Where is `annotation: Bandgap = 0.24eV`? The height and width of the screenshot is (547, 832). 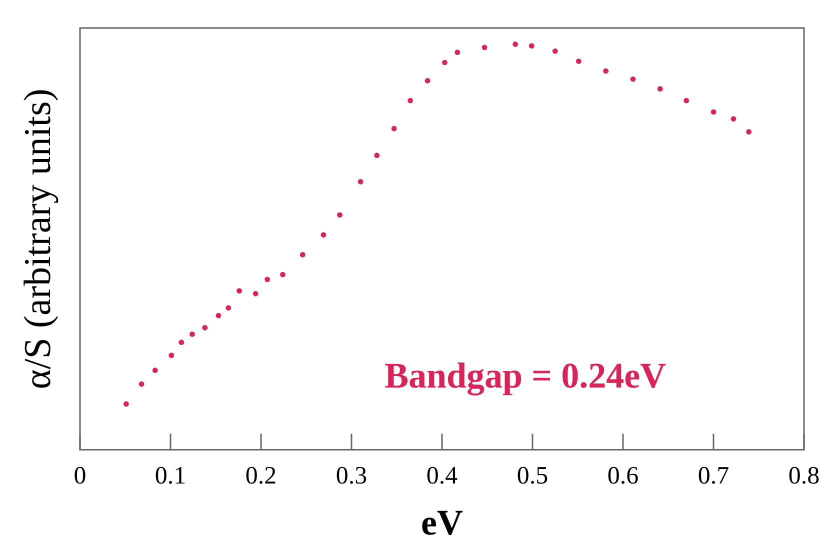
annotation: Bandgap = 0.24eV is located at coordinates (525, 375).